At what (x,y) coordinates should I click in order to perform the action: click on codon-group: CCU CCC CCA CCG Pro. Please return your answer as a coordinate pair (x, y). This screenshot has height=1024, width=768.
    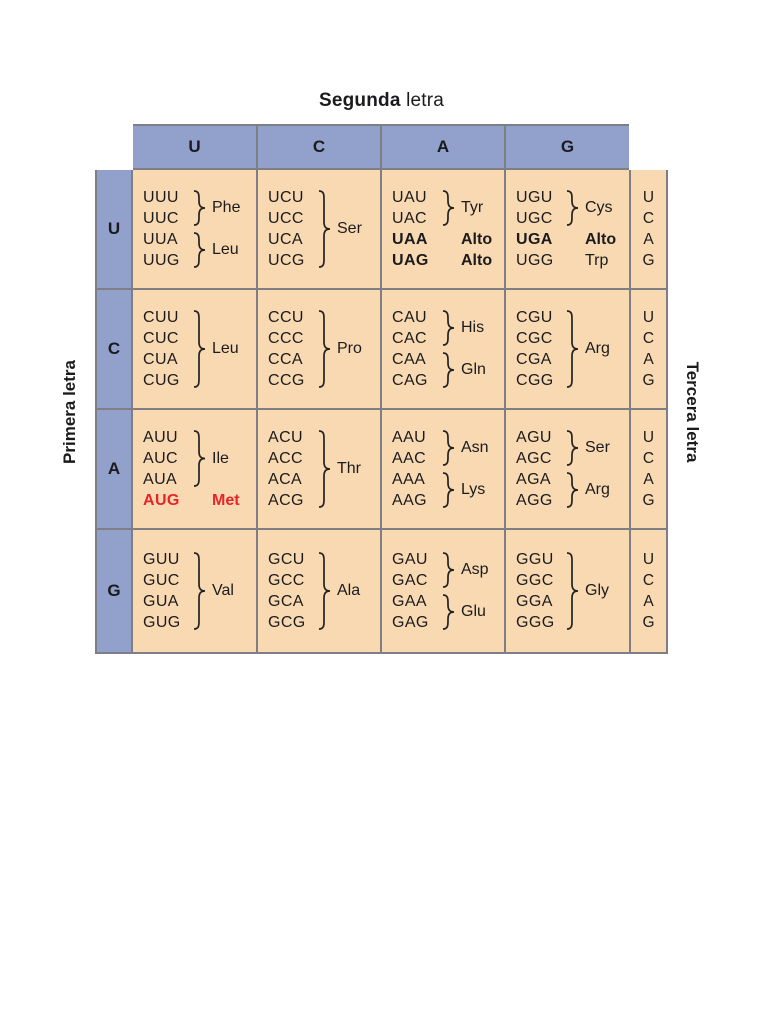
    Looking at the image, I should click on (324, 349).